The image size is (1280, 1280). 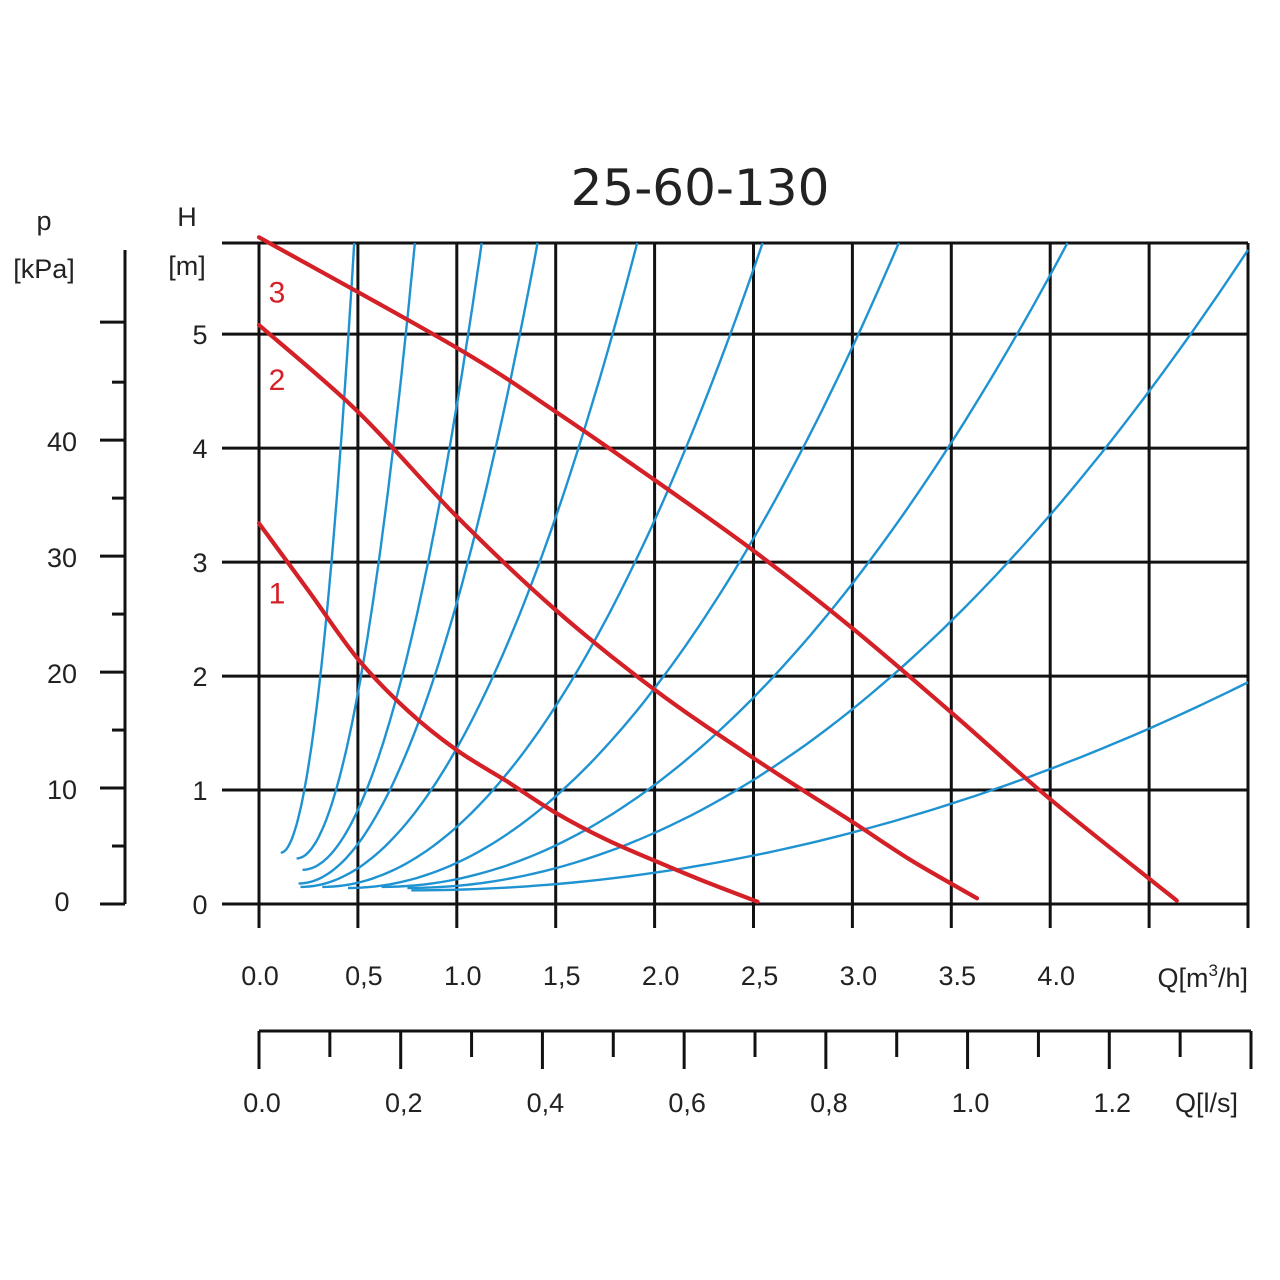 I want to click on pressure-axis-label: p, so click(x=43, y=221).